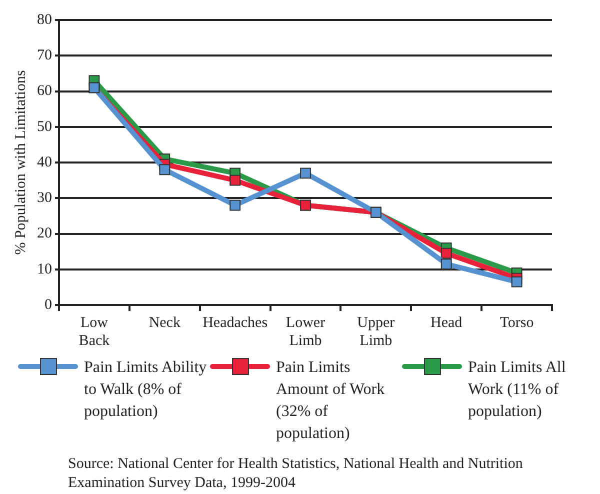  Describe the element at coordinates (44, 126) in the screenshot. I see `y-tick-label: 50` at that location.